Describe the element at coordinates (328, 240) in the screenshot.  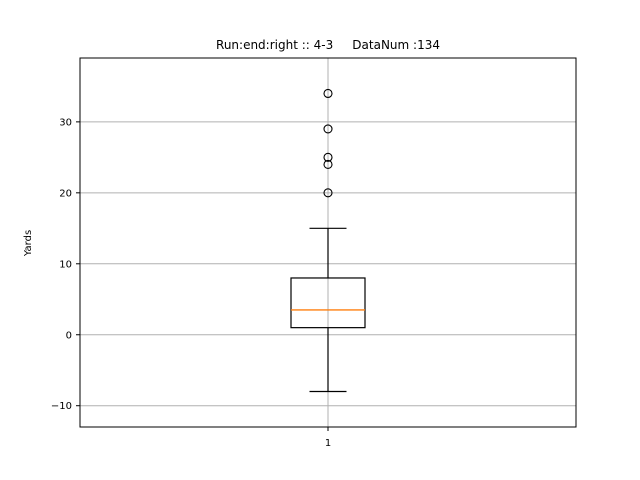
I see `box-plot-marks` at that location.